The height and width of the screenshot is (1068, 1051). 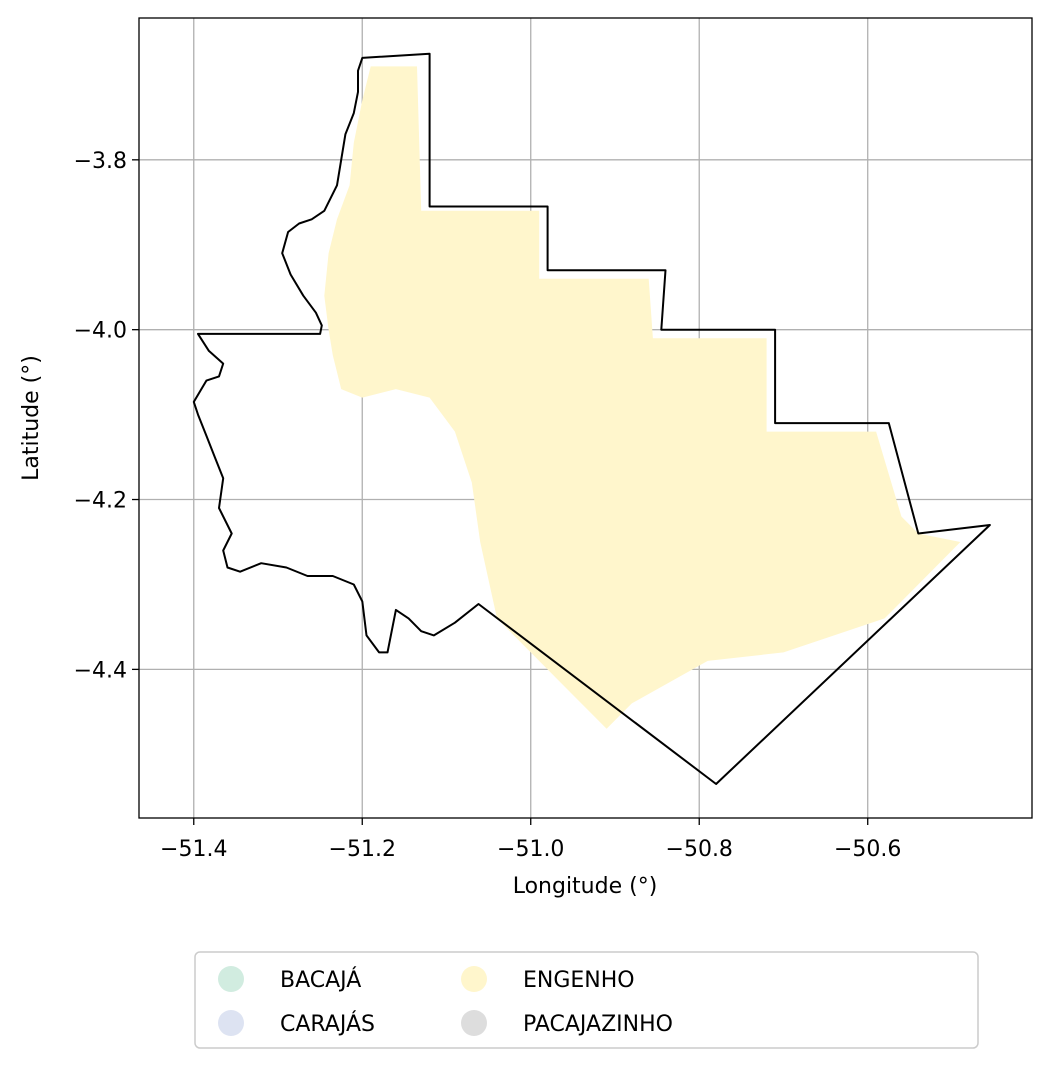 I want to click on x-axis-ticks: −51.4 −51.2 −51.0 −50.8 −50.6, so click(x=530, y=840).